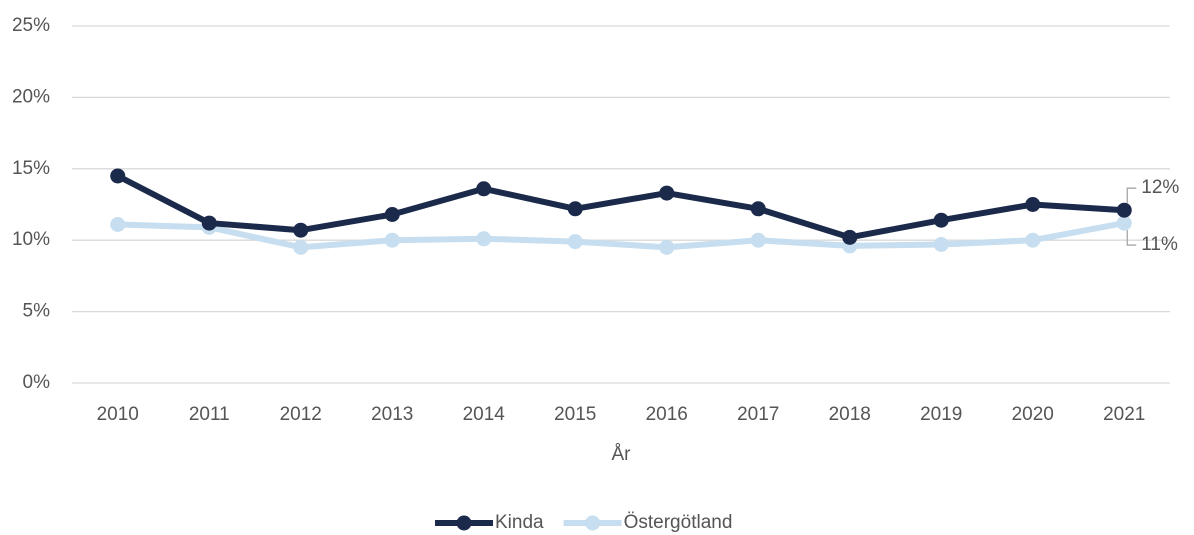 Image resolution: width=1194 pixels, height=535 pixels. What do you see at coordinates (667, 414) in the screenshot?
I see `x-tick-label: 2016` at bounding box center [667, 414].